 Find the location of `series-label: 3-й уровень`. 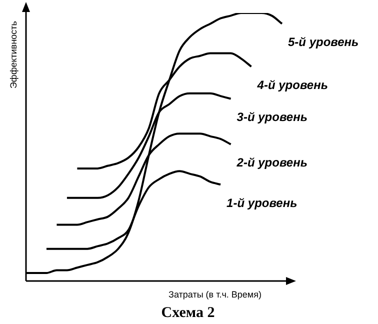

series-label: 3-й уровень is located at coordinates (272, 117).